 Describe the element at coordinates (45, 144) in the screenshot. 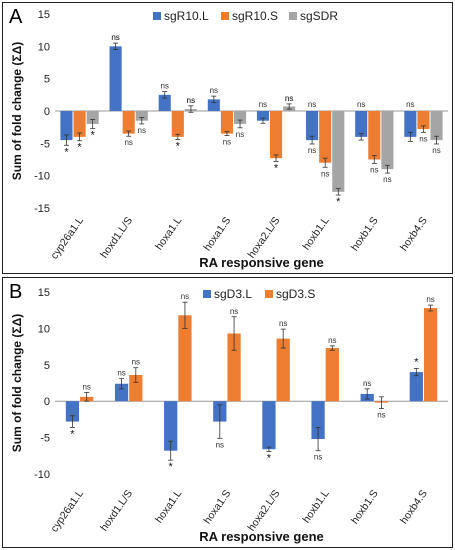

I see `a-y-tick-label: -5` at that location.